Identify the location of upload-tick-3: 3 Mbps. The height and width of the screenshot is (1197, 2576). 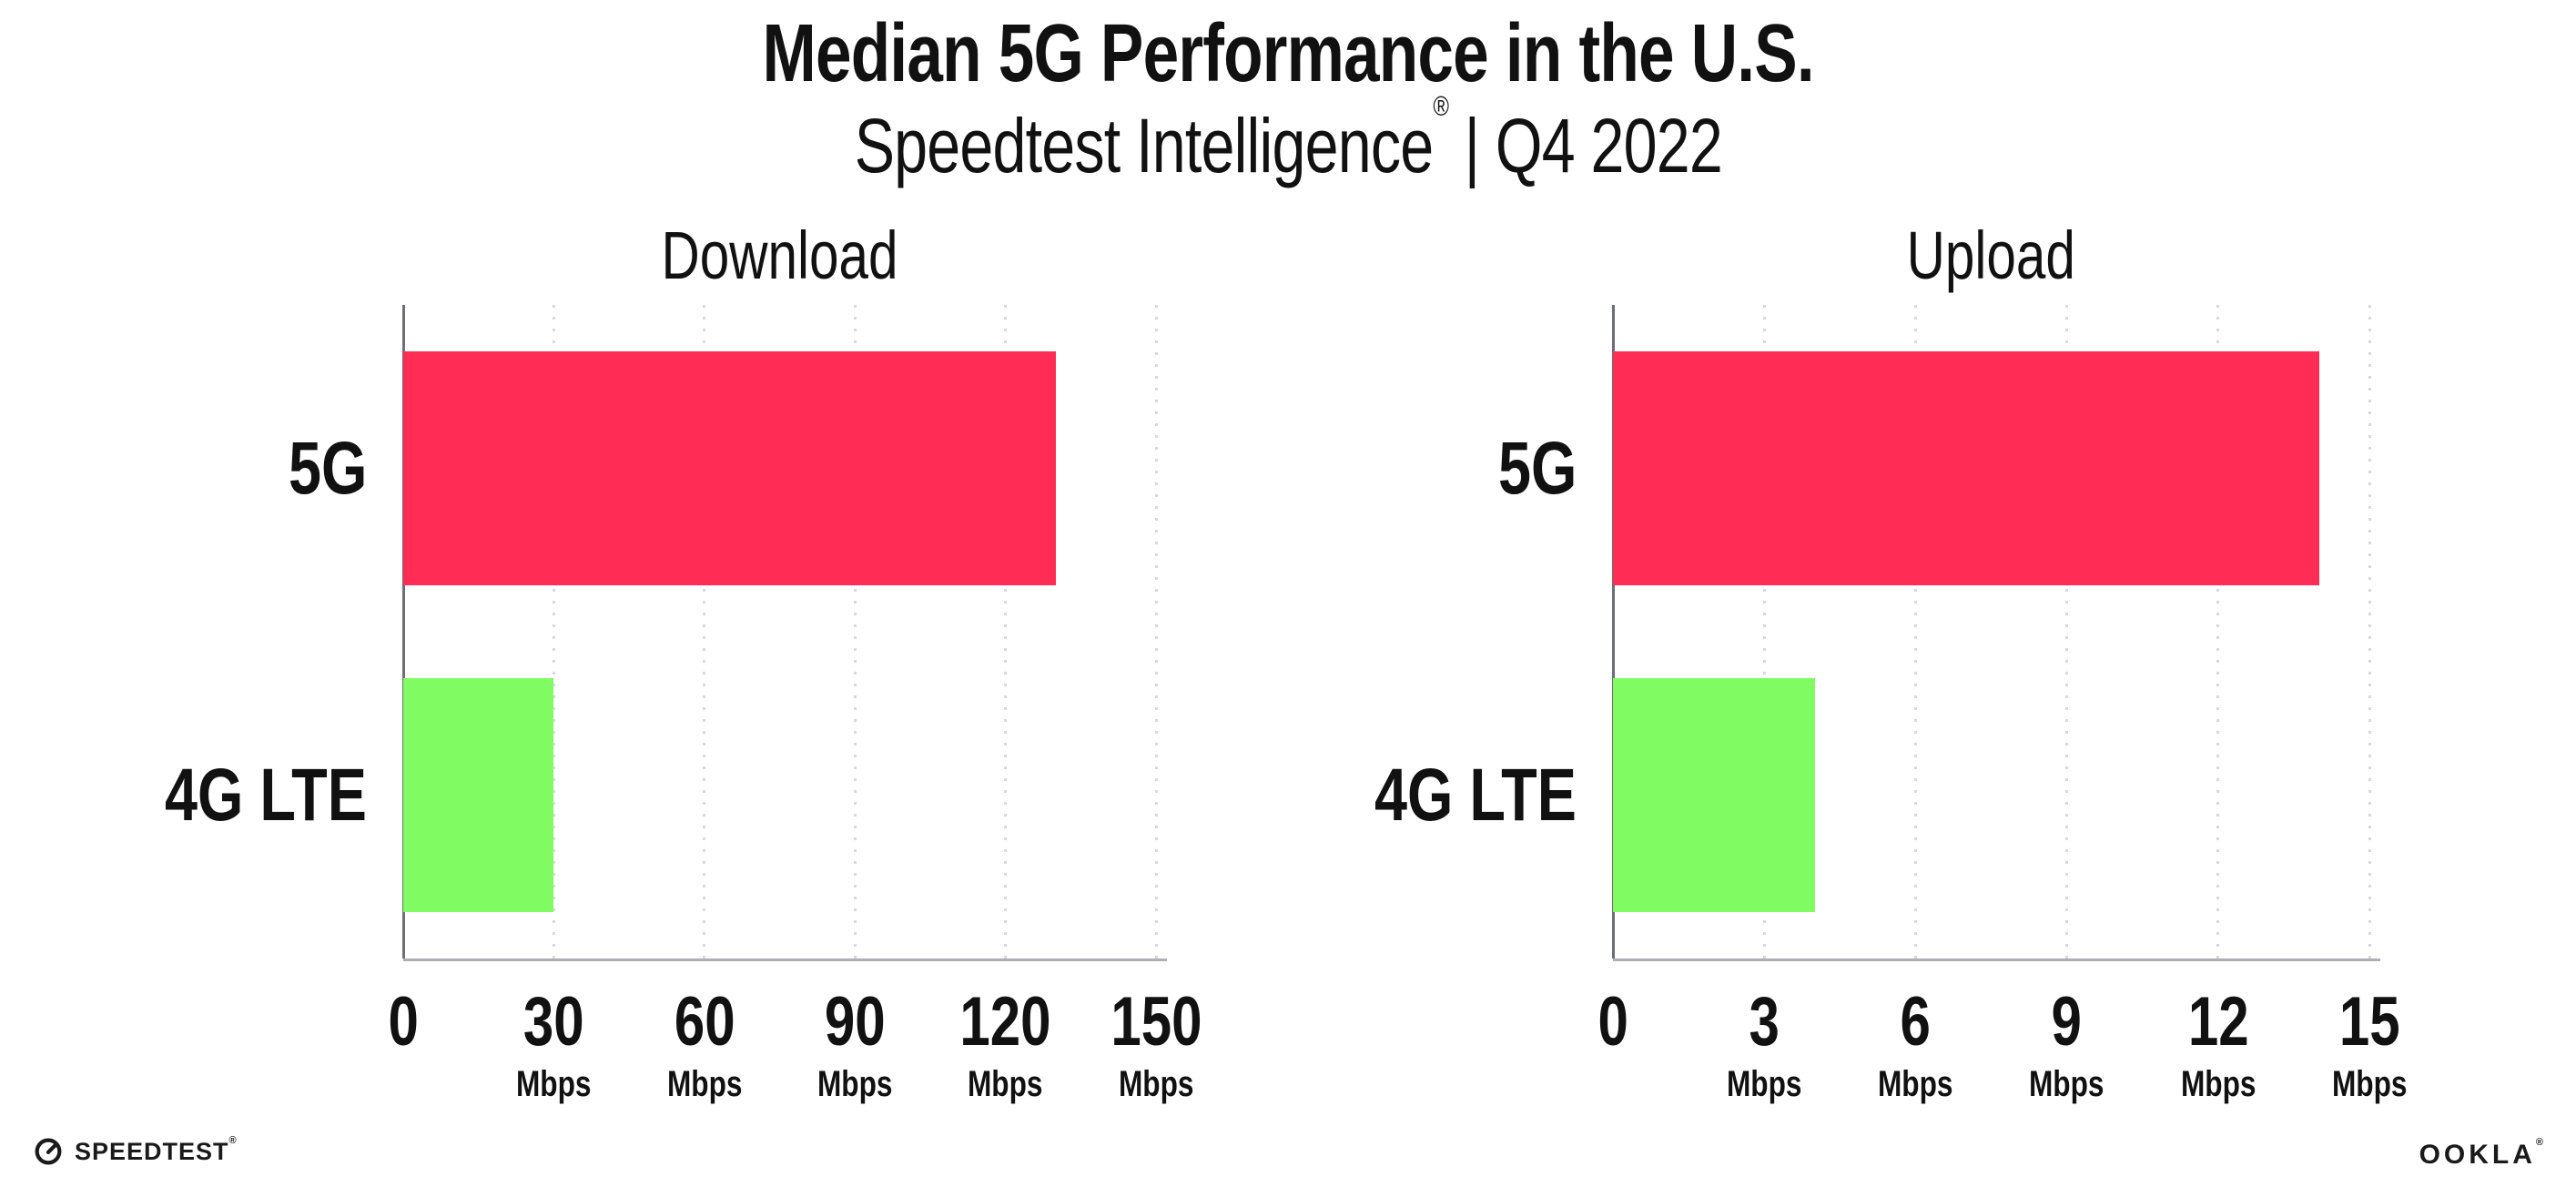
(1764, 1043).